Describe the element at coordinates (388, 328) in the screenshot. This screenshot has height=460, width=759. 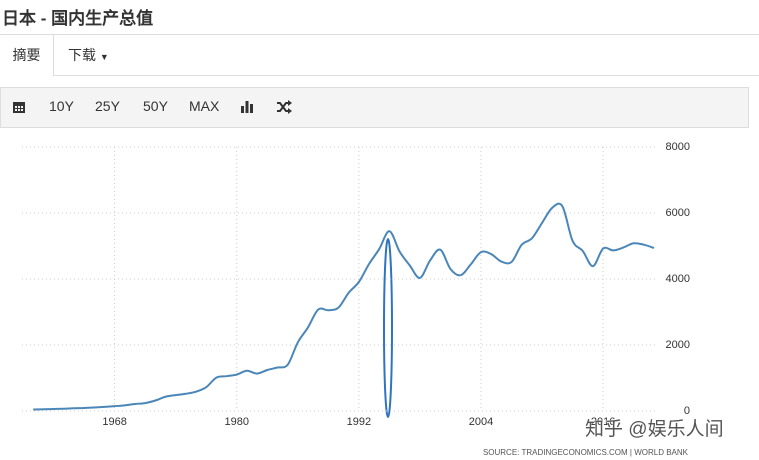
I see `annotation-oval` at that location.